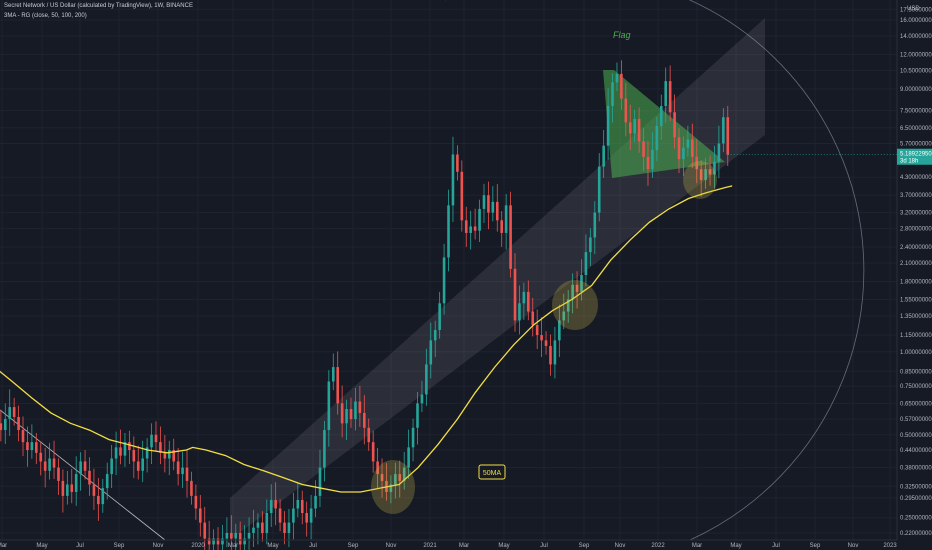  I want to click on price-tick-label: 2.80000000, so click(916, 230).